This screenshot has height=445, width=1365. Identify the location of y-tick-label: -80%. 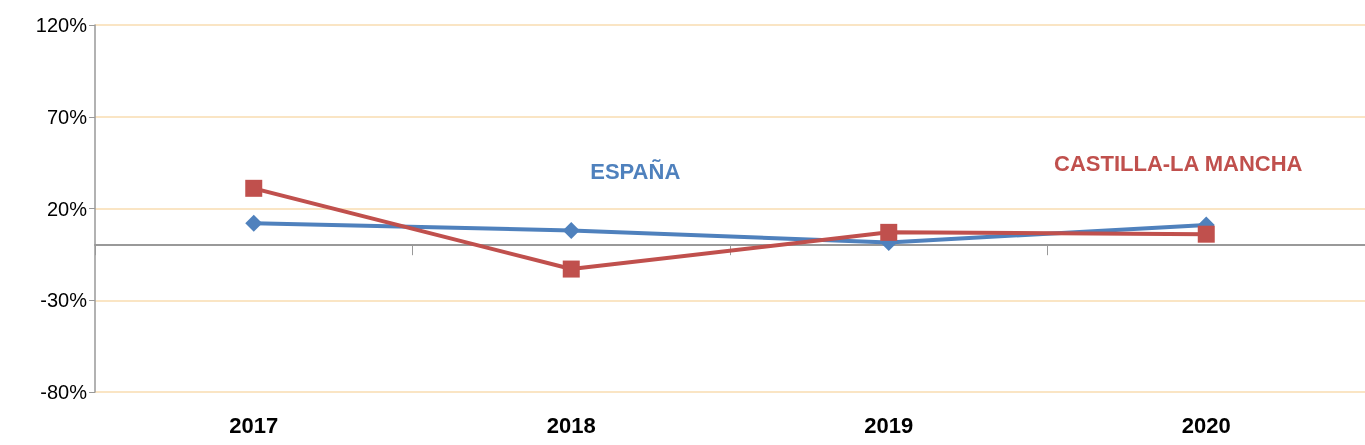
(64, 392).